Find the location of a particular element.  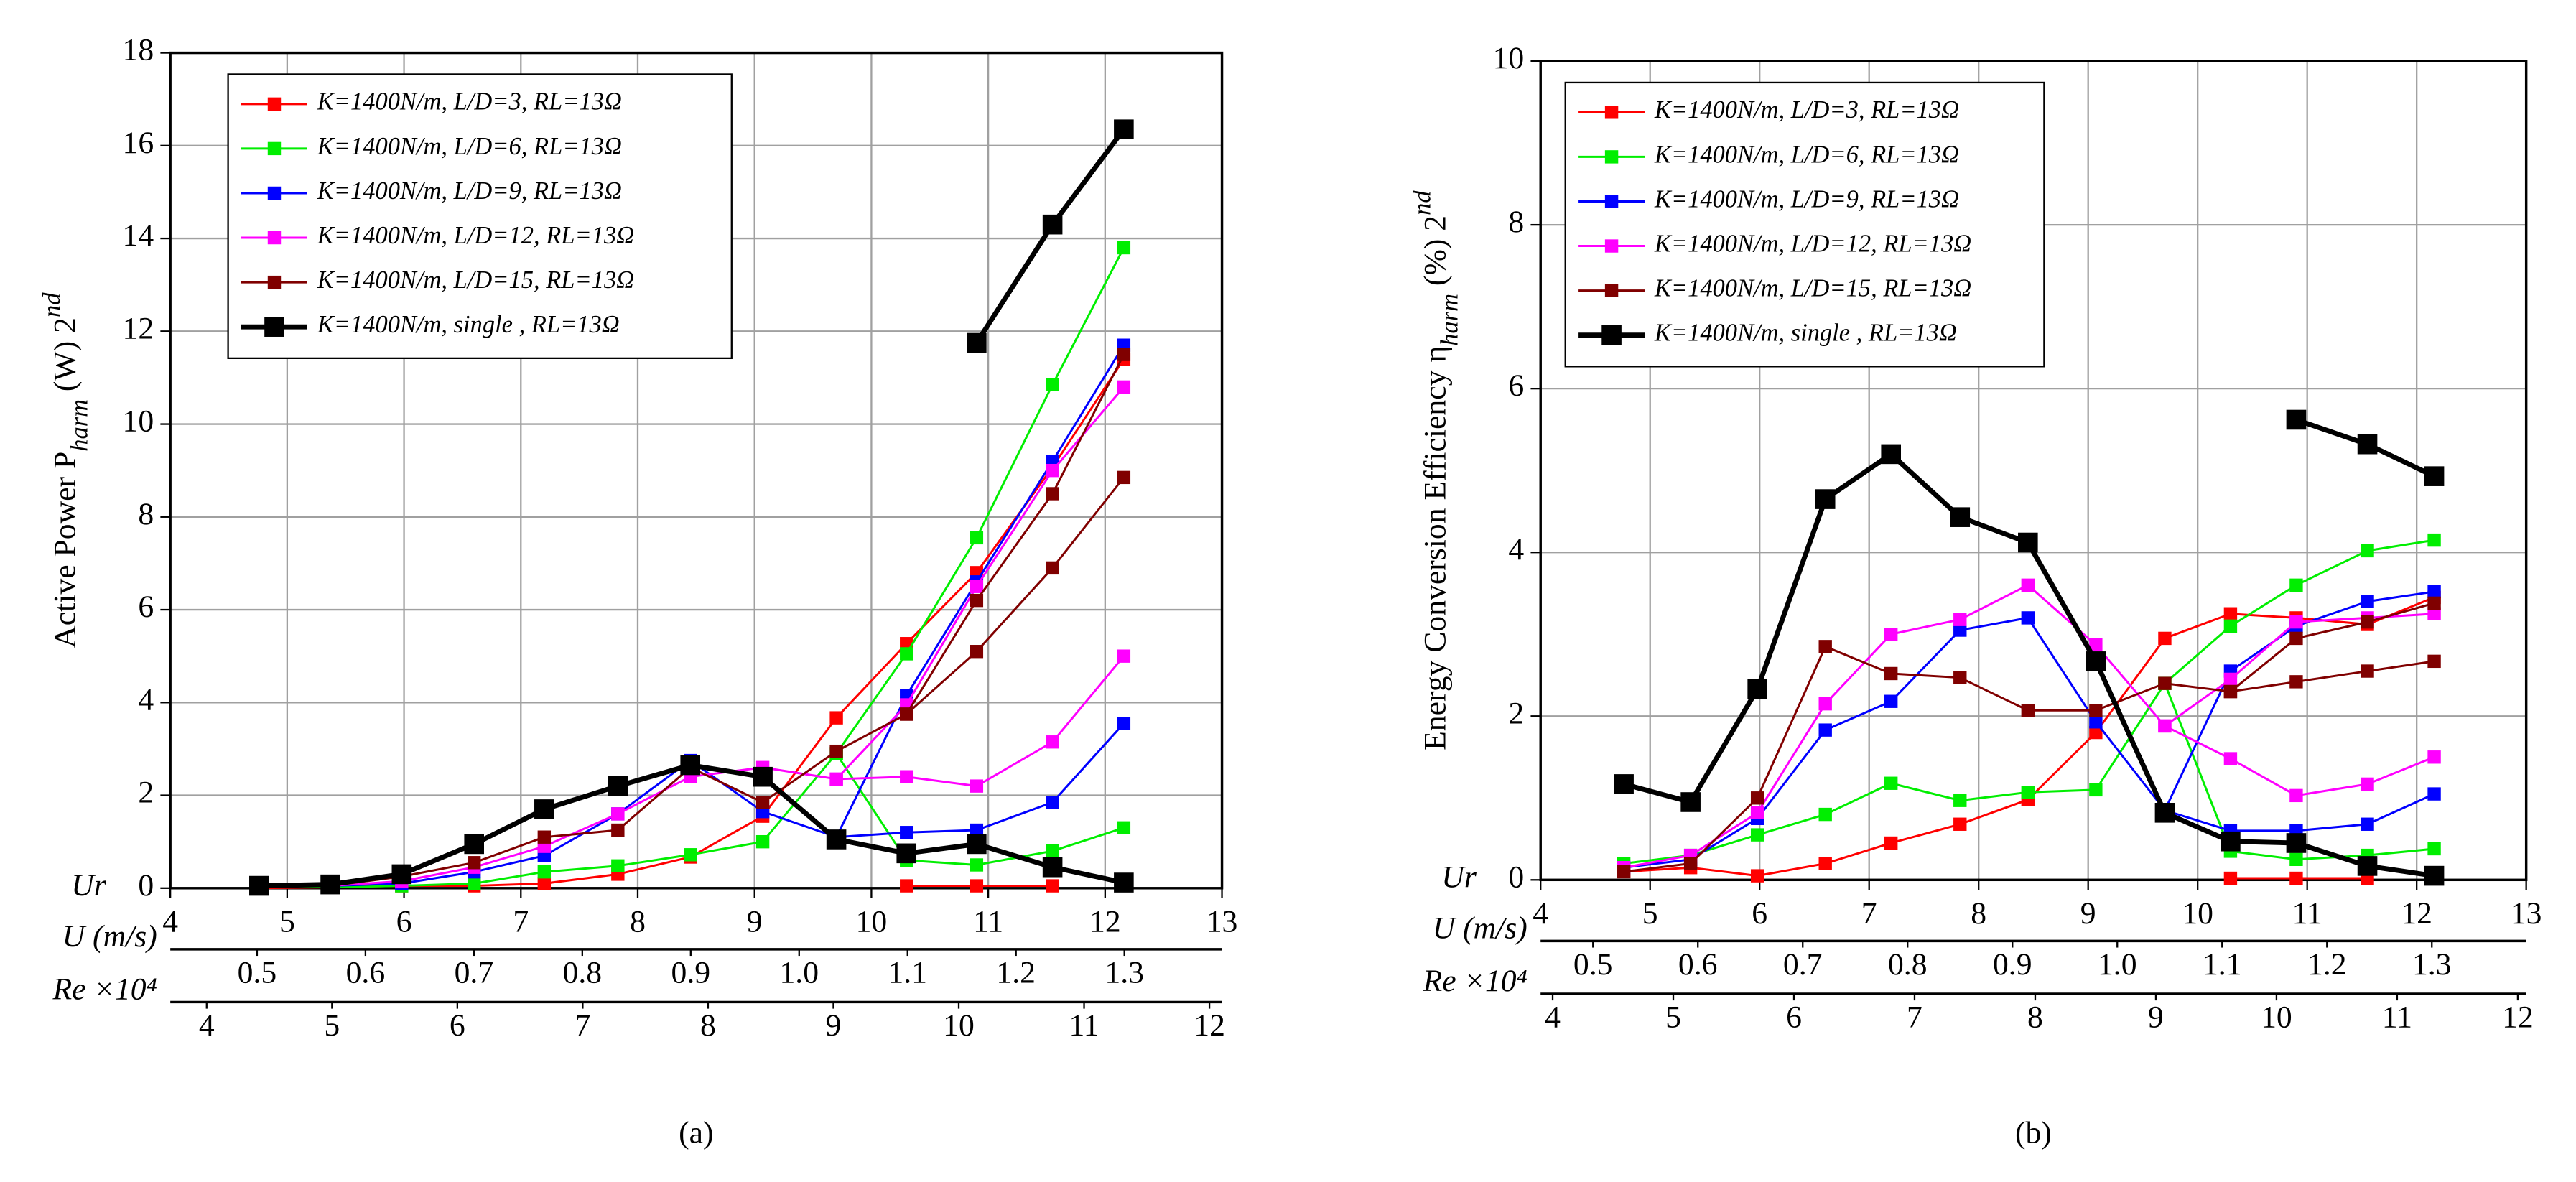

secondary-tick-label: 1.0 is located at coordinates (799, 973).